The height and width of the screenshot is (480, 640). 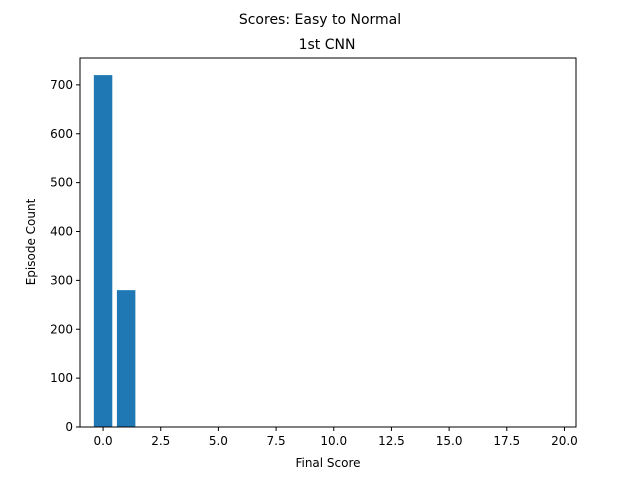 What do you see at coordinates (391, 441) in the screenshot?
I see `x-tick-label: 12.5` at bounding box center [391, 441].